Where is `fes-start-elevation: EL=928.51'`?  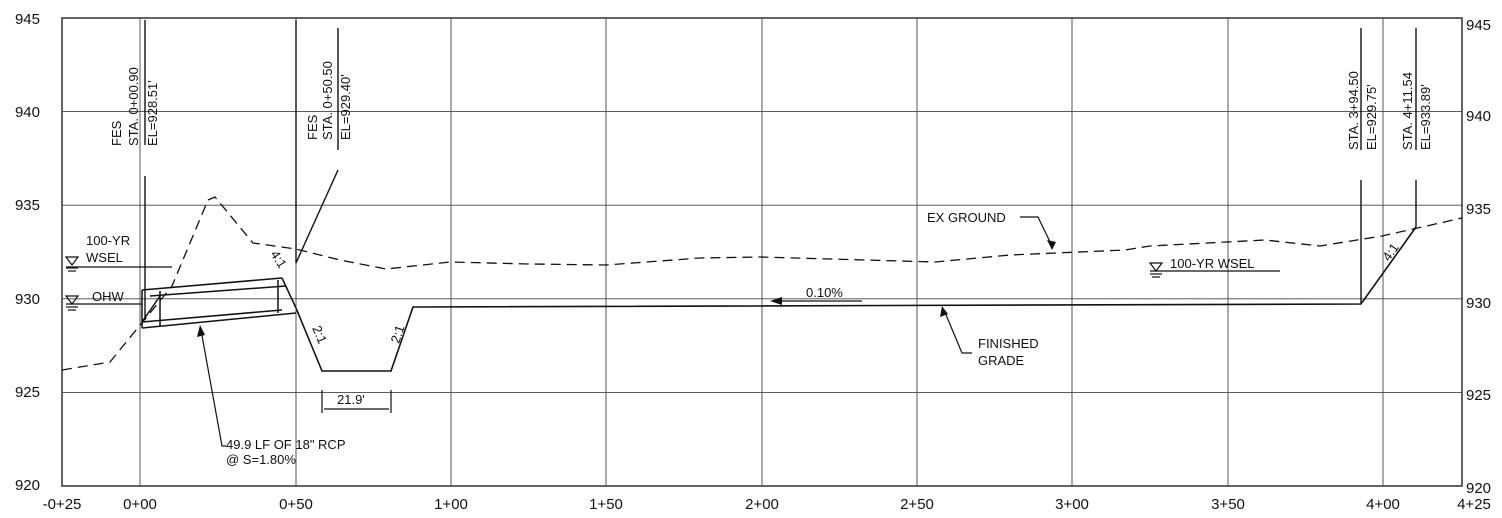
fes-start-elevation: EL=928.51' is located at coordinates (152, 113).